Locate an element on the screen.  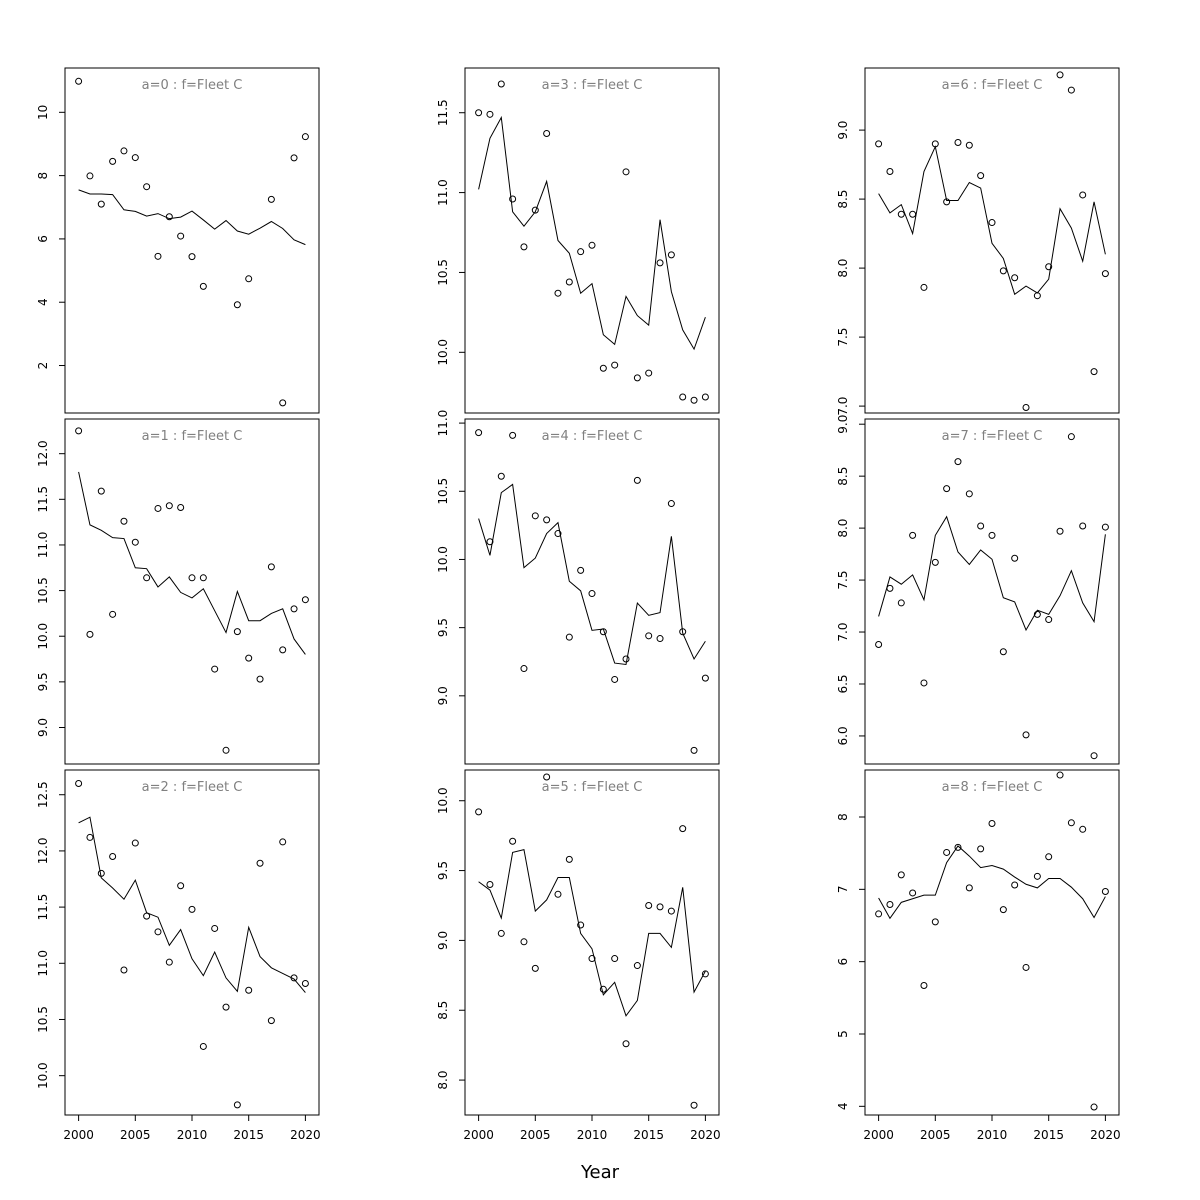
panel-7: a=7 : f=Fleet C 6.0 6.5 7.0 7.5 8.0 8.5 9.0 is located at coordinates (978, 590).